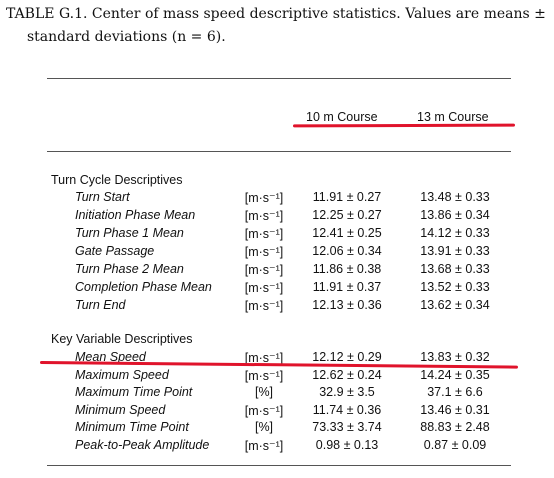 This screenshot has width=554, height=478. I want to click on row-value-13m: 13.91 ± 0.33, so click(455, 251).